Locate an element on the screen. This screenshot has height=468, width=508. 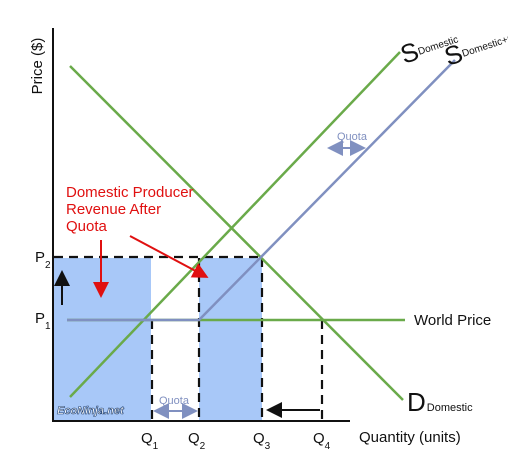
demand-label: DDomestic is located at coordinates (440, 402).